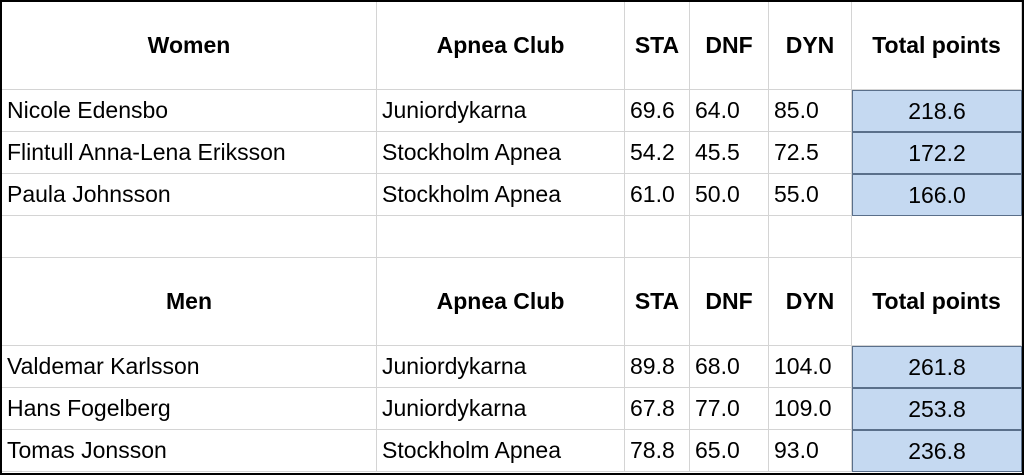  I want to click on total-points-cell: 261.8, so click(937, 367).